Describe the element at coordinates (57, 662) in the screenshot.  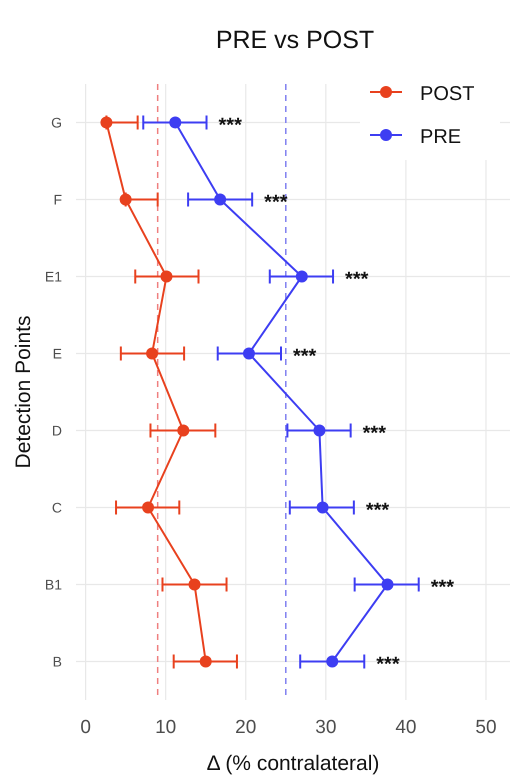
I see `y-tick-label: B` at that location.